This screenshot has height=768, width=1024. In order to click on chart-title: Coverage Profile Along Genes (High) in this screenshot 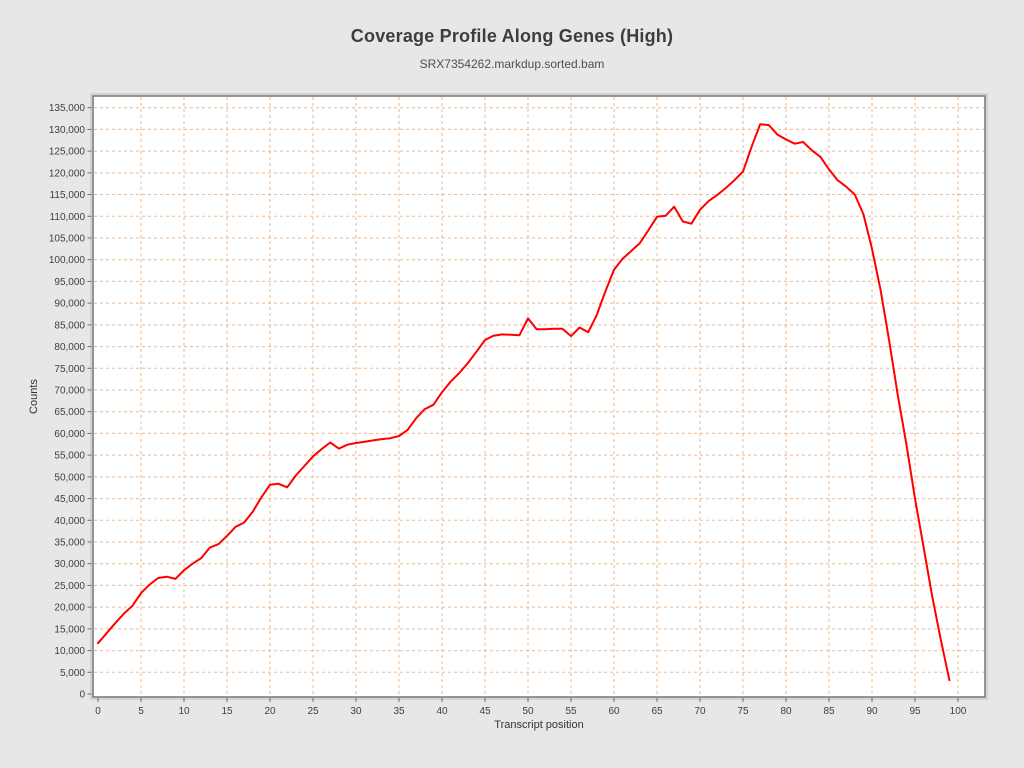, I will do `click(512, 36)`.